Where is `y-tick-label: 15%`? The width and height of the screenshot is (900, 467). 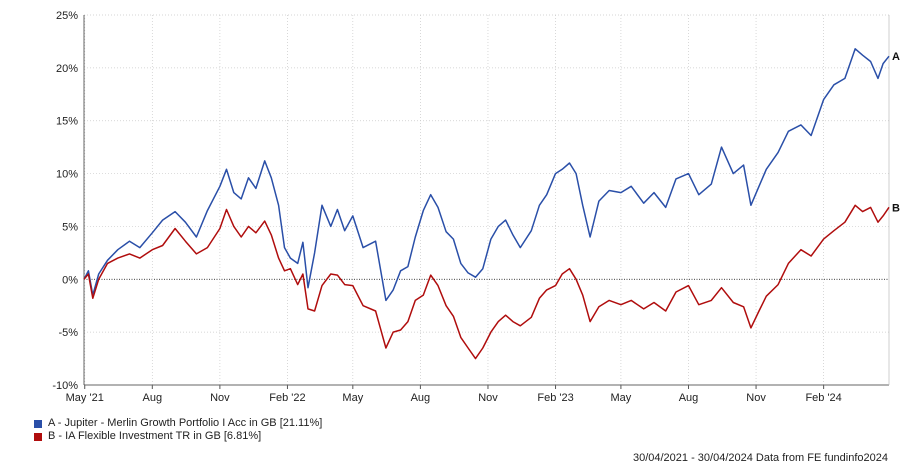 y-tick-label: 15% is located at coordinates (67, 122).